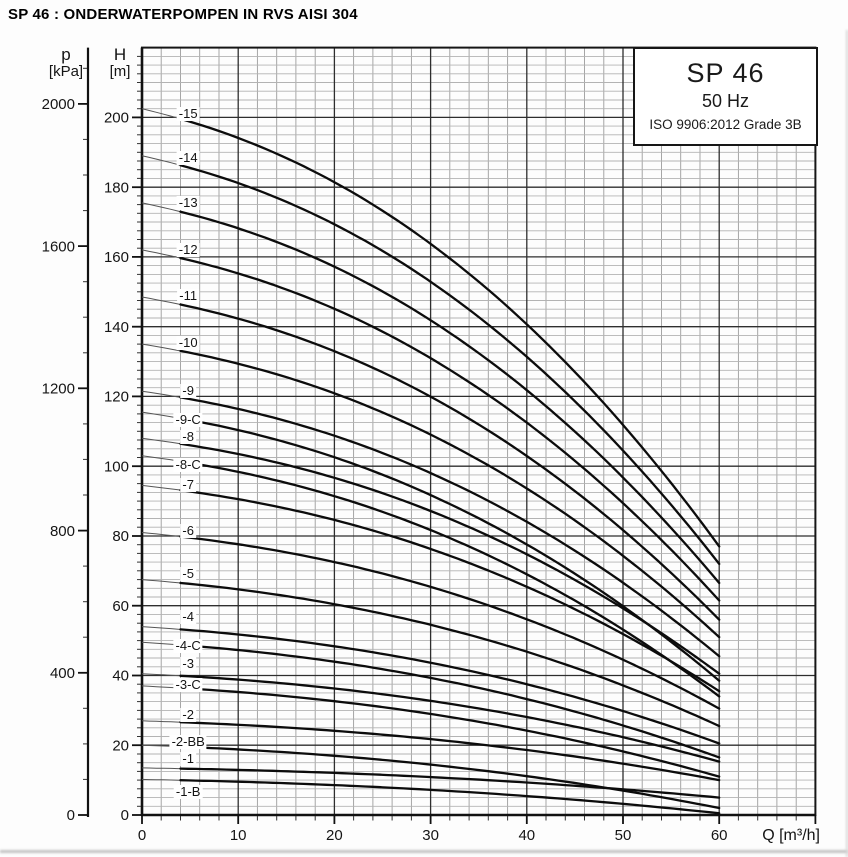 This screenshot has width=848, height=857. What do you see at coordinates (116, 397) in the screenshot?
I see `svg-text: 120` at bounding box center [116, 397].